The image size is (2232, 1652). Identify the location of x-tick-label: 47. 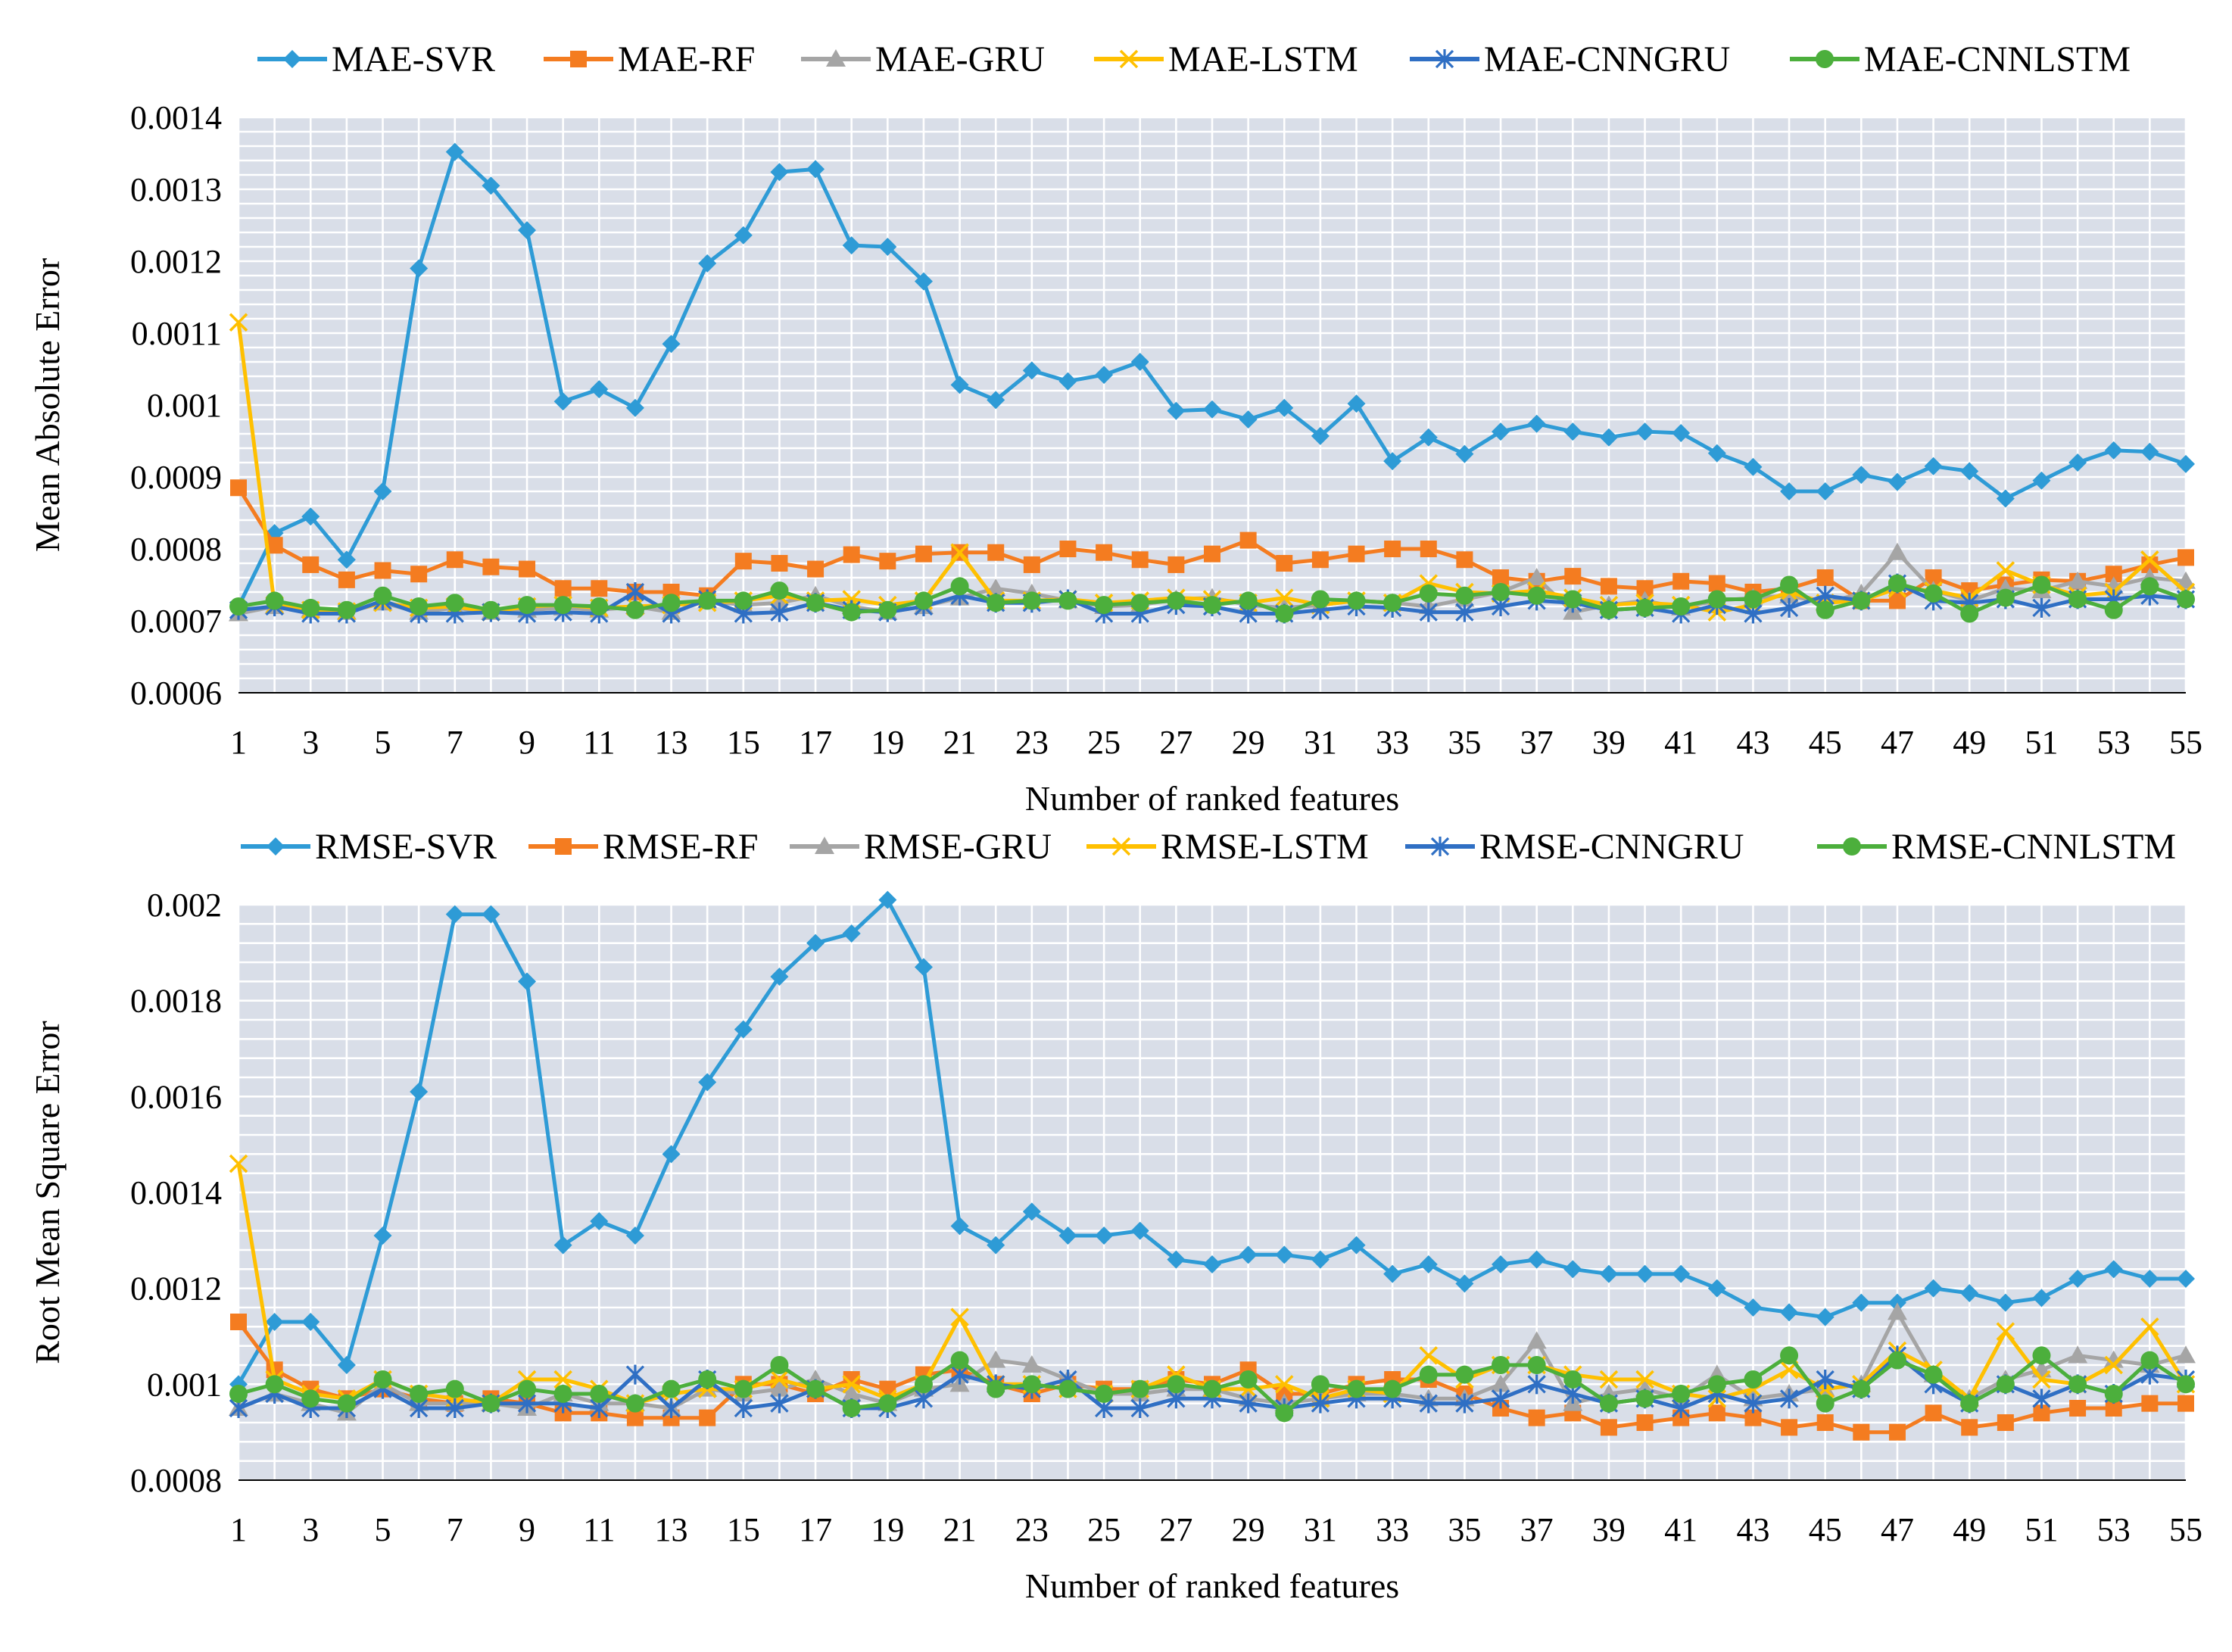
(1897, 742).